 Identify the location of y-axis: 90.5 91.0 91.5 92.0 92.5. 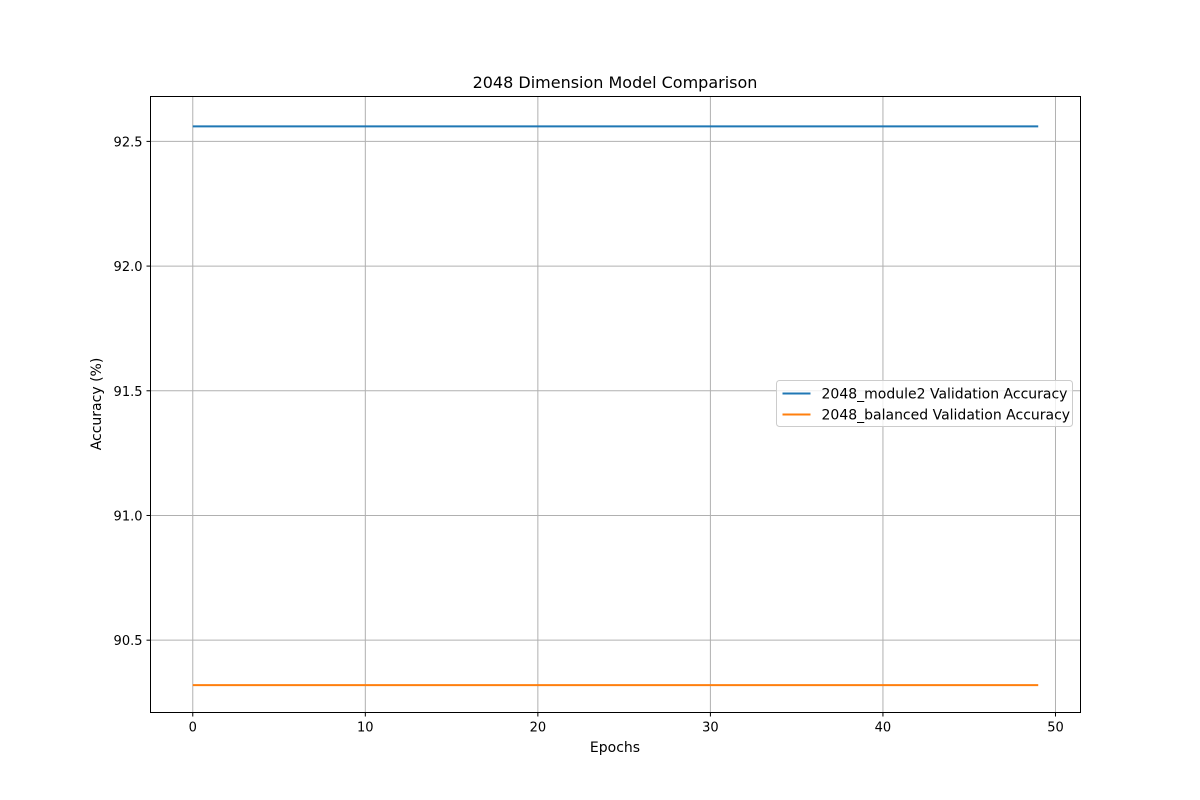
(132, 392).